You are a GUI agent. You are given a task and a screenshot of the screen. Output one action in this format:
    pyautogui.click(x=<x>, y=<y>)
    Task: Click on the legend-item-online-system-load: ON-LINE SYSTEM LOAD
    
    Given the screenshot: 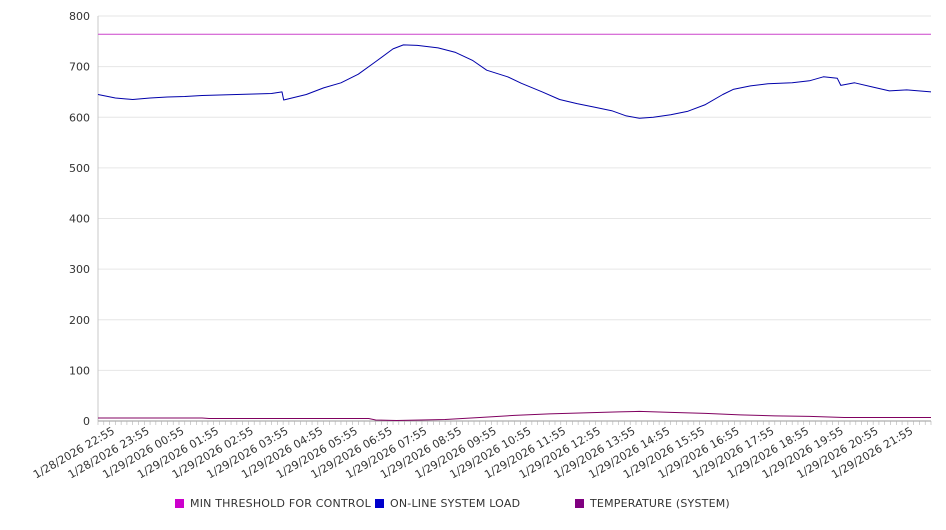 What is the action you would take?
    pyautogui.click(x=447, y=503)
    